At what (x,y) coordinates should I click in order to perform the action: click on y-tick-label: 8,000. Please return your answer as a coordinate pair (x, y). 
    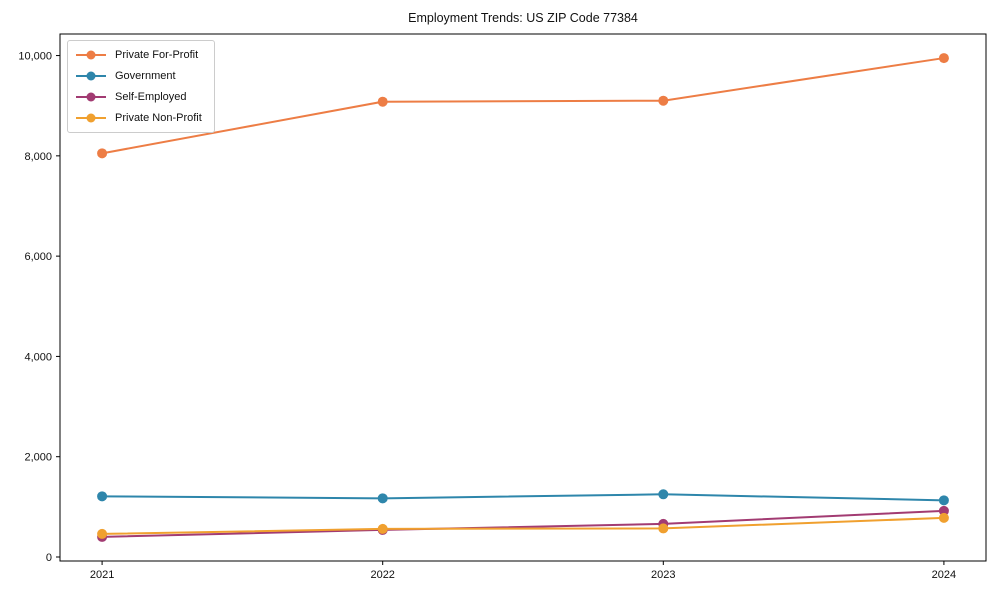
    Looking at the image, I should click on (38, 157).